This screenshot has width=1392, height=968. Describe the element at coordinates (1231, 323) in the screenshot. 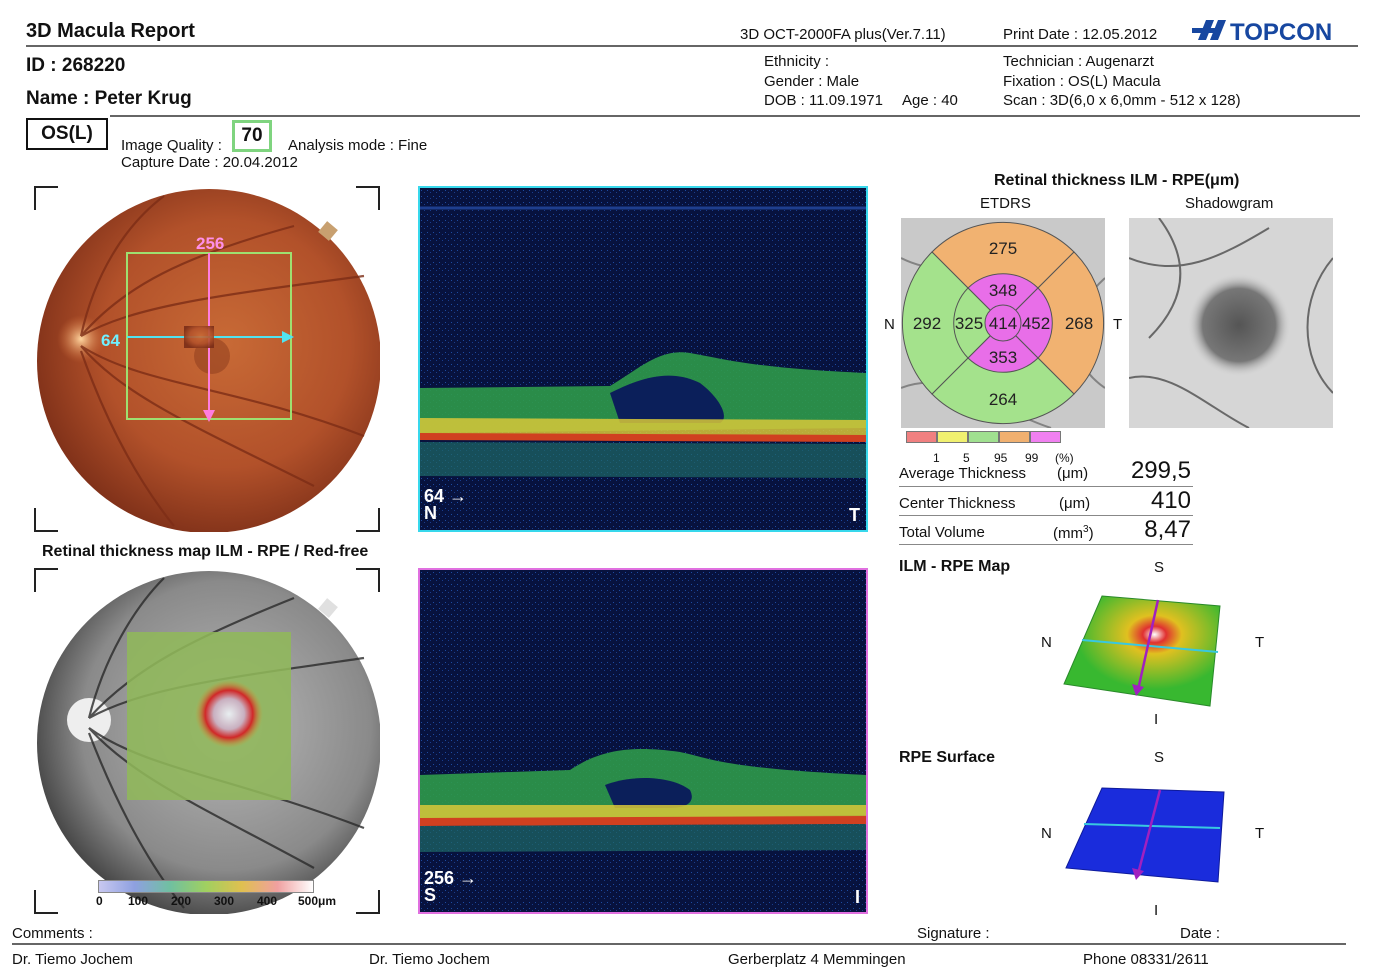

I see `shadowgram-image` at that location.